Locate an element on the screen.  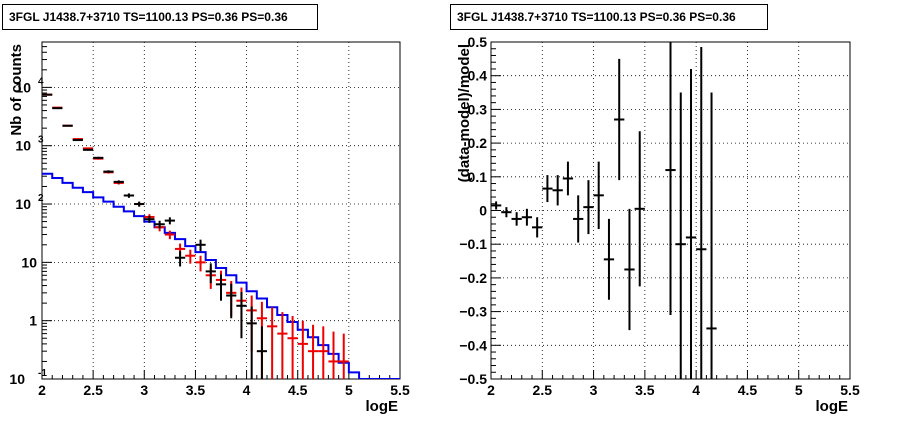
y-tick-label: −0.1 is located at coordinates (473, 244).